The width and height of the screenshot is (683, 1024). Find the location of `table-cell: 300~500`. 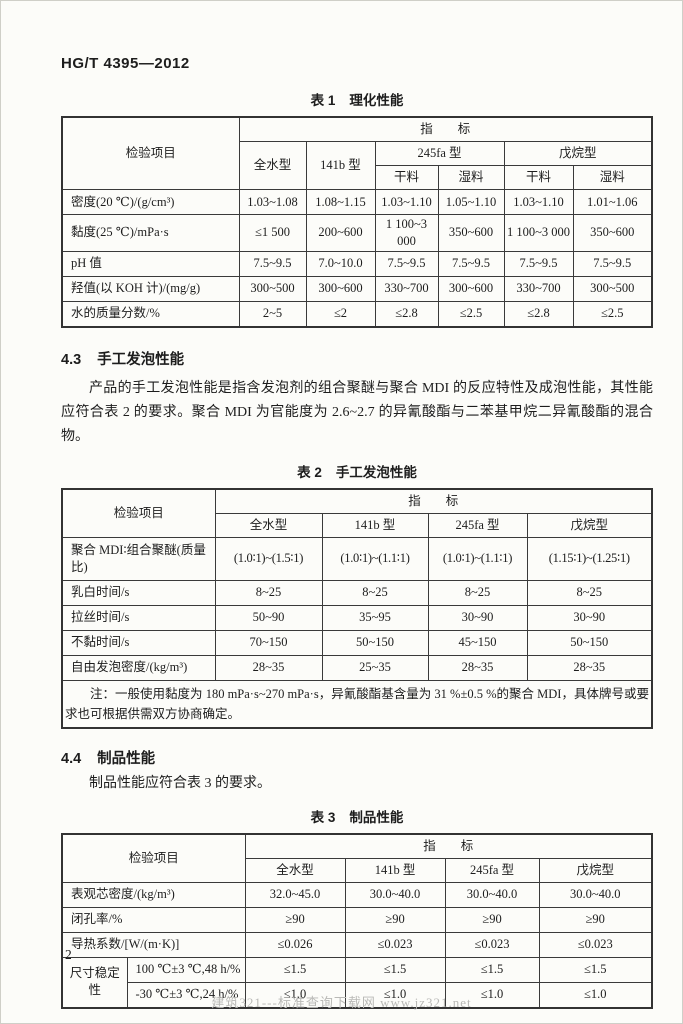

table-cell: 300~500 is located at coordinates (612, 288).